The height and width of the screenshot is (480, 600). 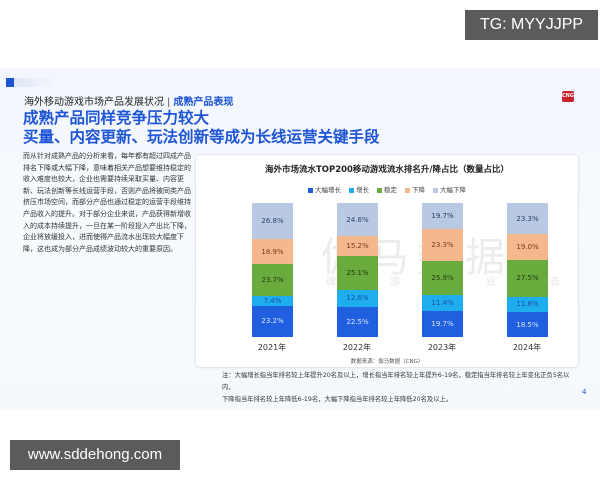 What do you see at coordinates (31, 82) in the screenshot?
I see `corner-accent-bar` at bounding box center [31, 82].